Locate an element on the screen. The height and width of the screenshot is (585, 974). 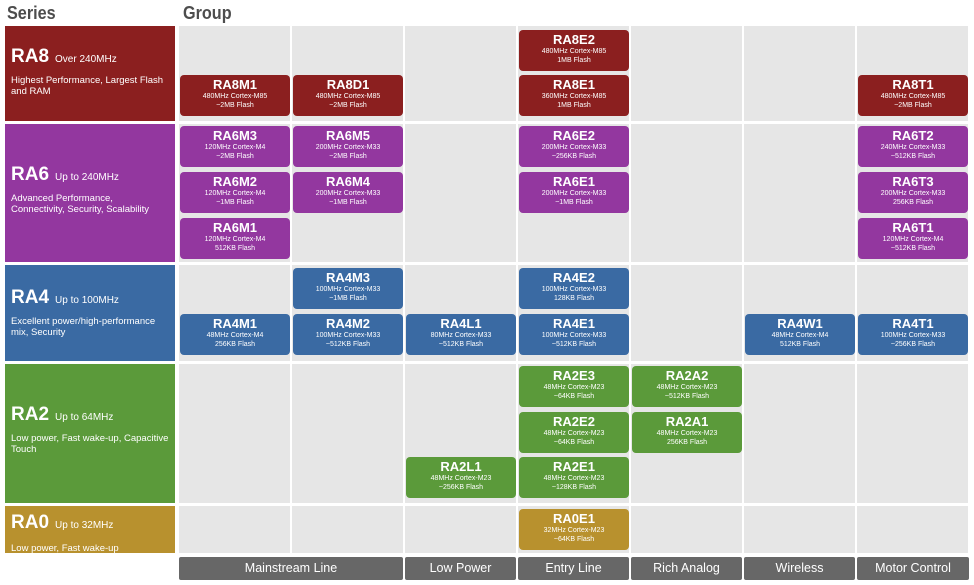
chip-ra4t1: RA4T1 100MHz Cortex-M33 ~256KB Flash is located at coordinates (913, 334).